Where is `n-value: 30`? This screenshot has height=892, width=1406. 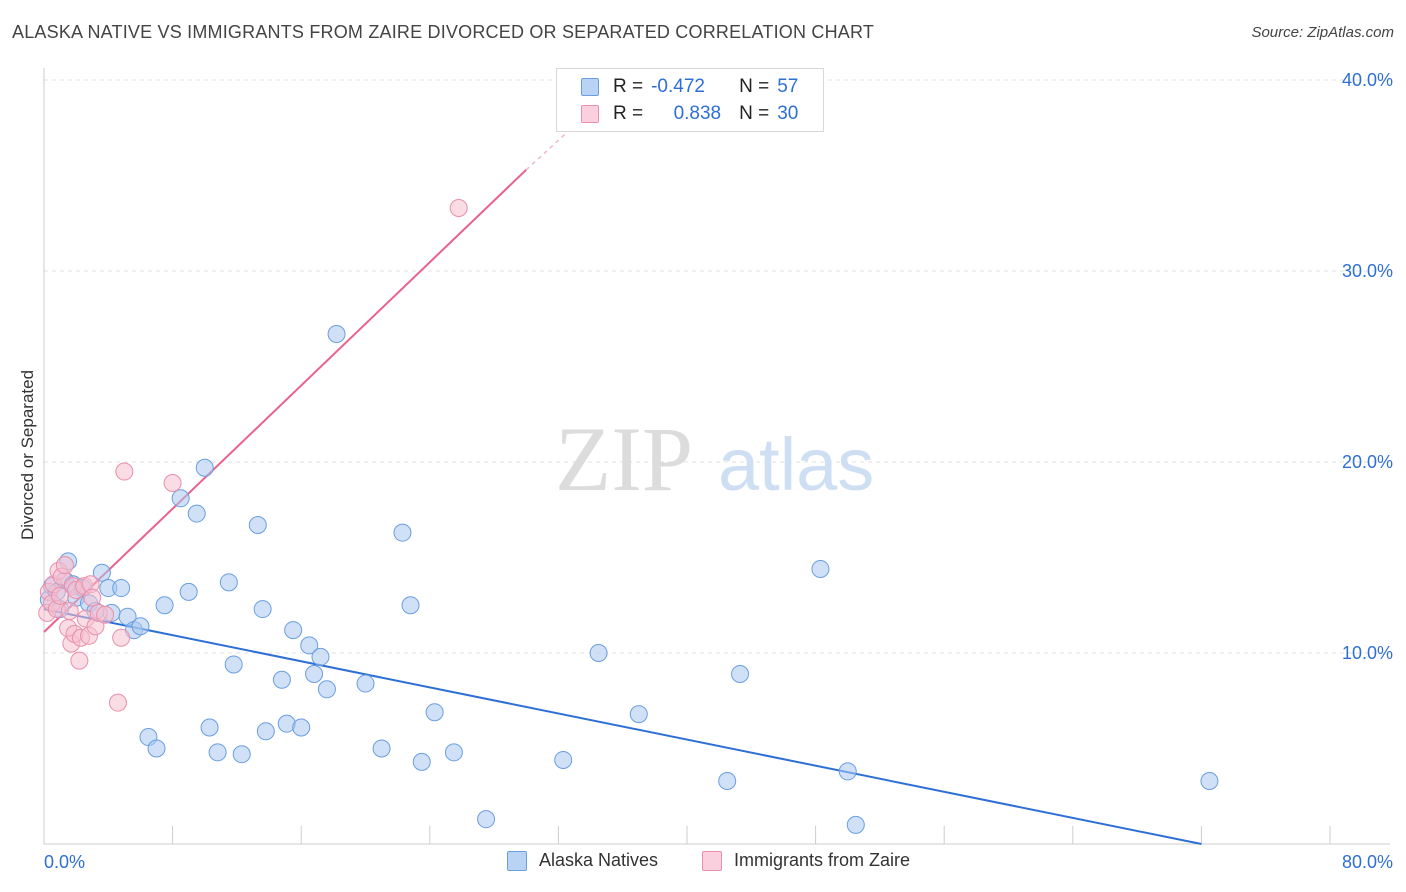
n-value: 30 is located at coordinates (788, 113).